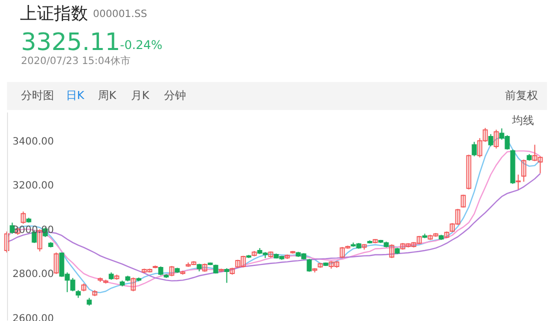 The width and height of the screenshot is (554, 321). Describe the element at coordinates (521, 95) in the screenshot. I see `text: 前复权` at that location.